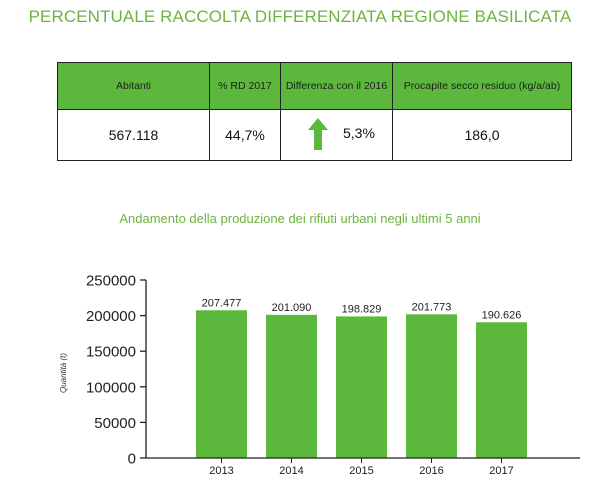 Image resolution: width=600 pixels, height=486 pixels. I want to click on y-tick-label: 50000, so click(115, 423).